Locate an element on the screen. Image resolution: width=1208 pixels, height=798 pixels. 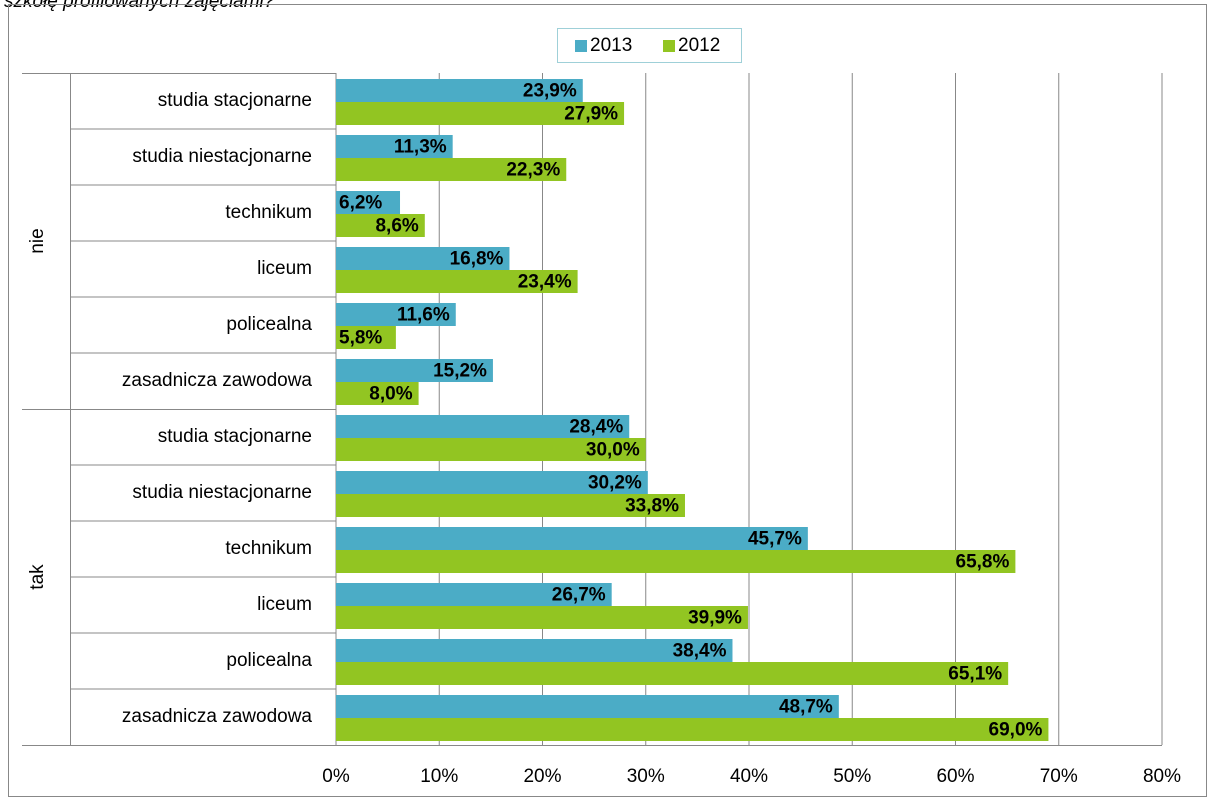
data-label: 38,4% is located at coordinates (700, 651).